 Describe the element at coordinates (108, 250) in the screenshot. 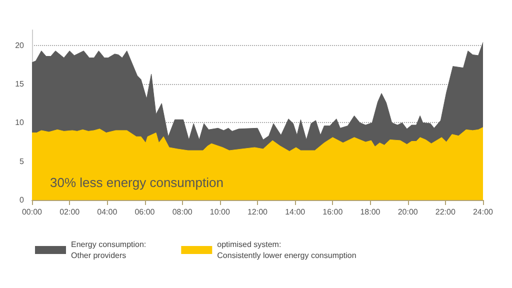

I see `legend-label: Energy consumption: Other providers` at that location.